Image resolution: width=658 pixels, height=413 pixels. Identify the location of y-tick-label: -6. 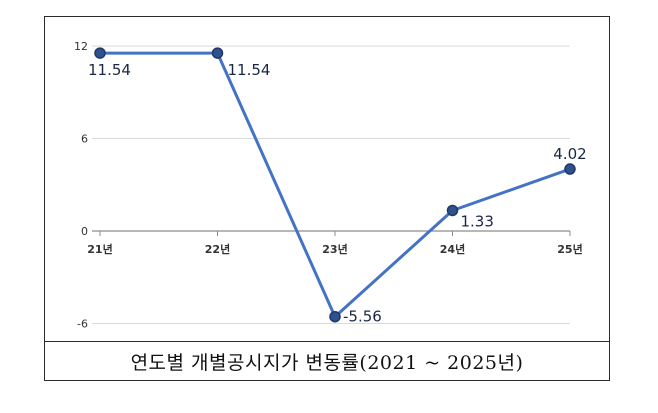
(82, 324).